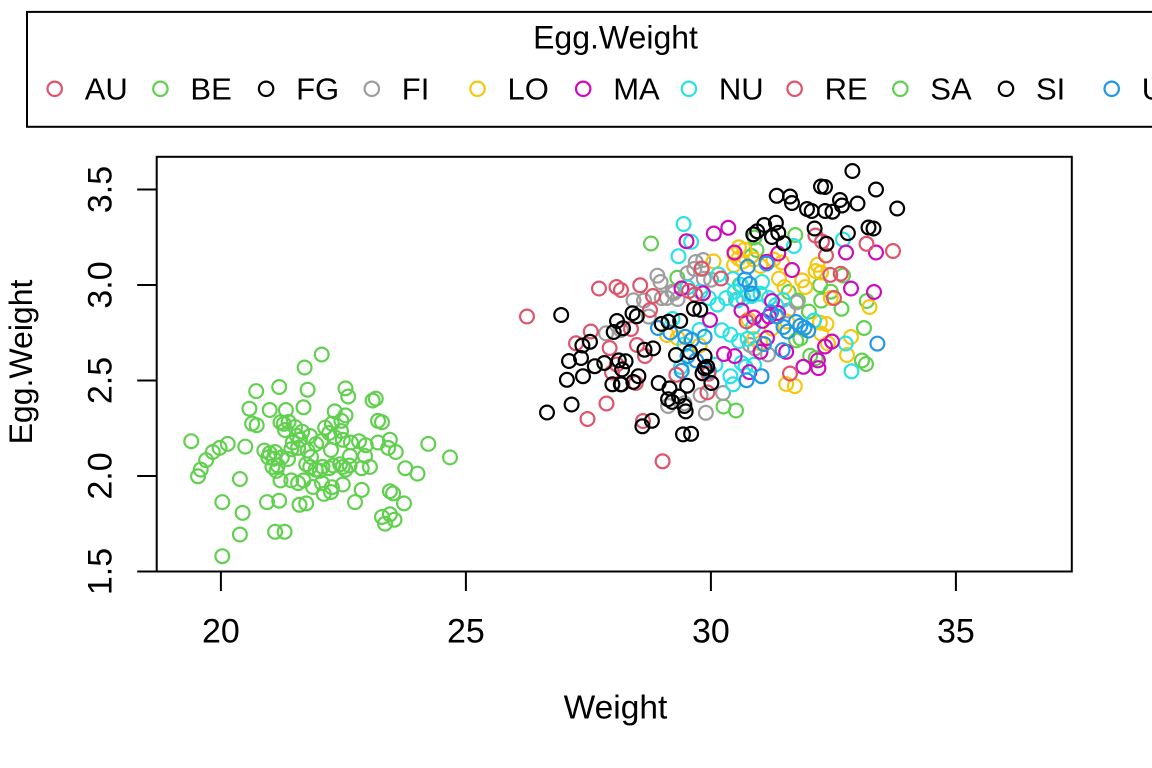  What do you see at coordinates (616, 708) in the screenshot?
I see `svg-text: Weight` at bounding box center [616, 708].